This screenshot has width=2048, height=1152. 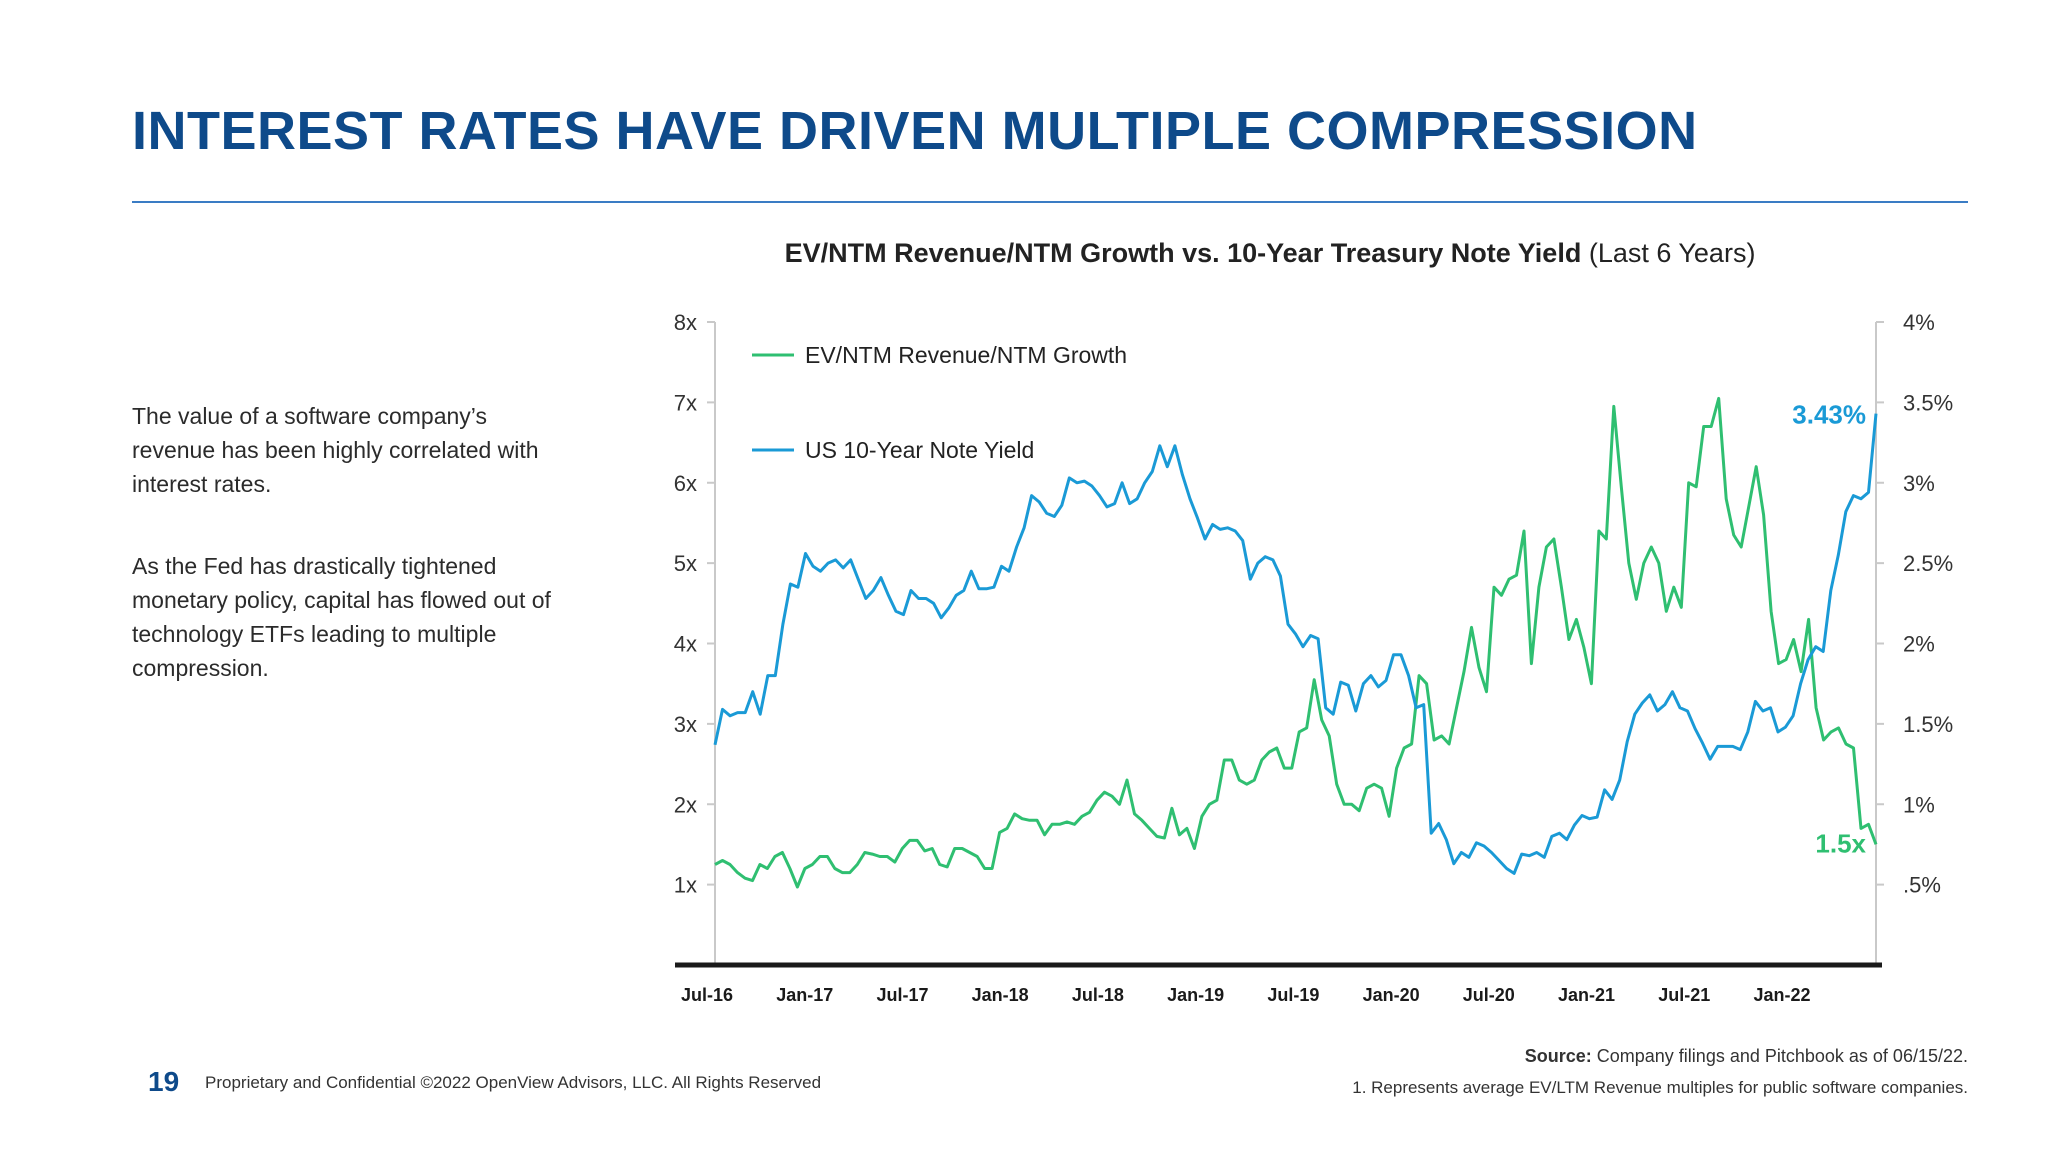 What do you see at coordinates (919, 450) in the screenshot?
I see `legend-label-us-10y-yield: US 10-Year Note Yield` at bounding box center [919, 450].